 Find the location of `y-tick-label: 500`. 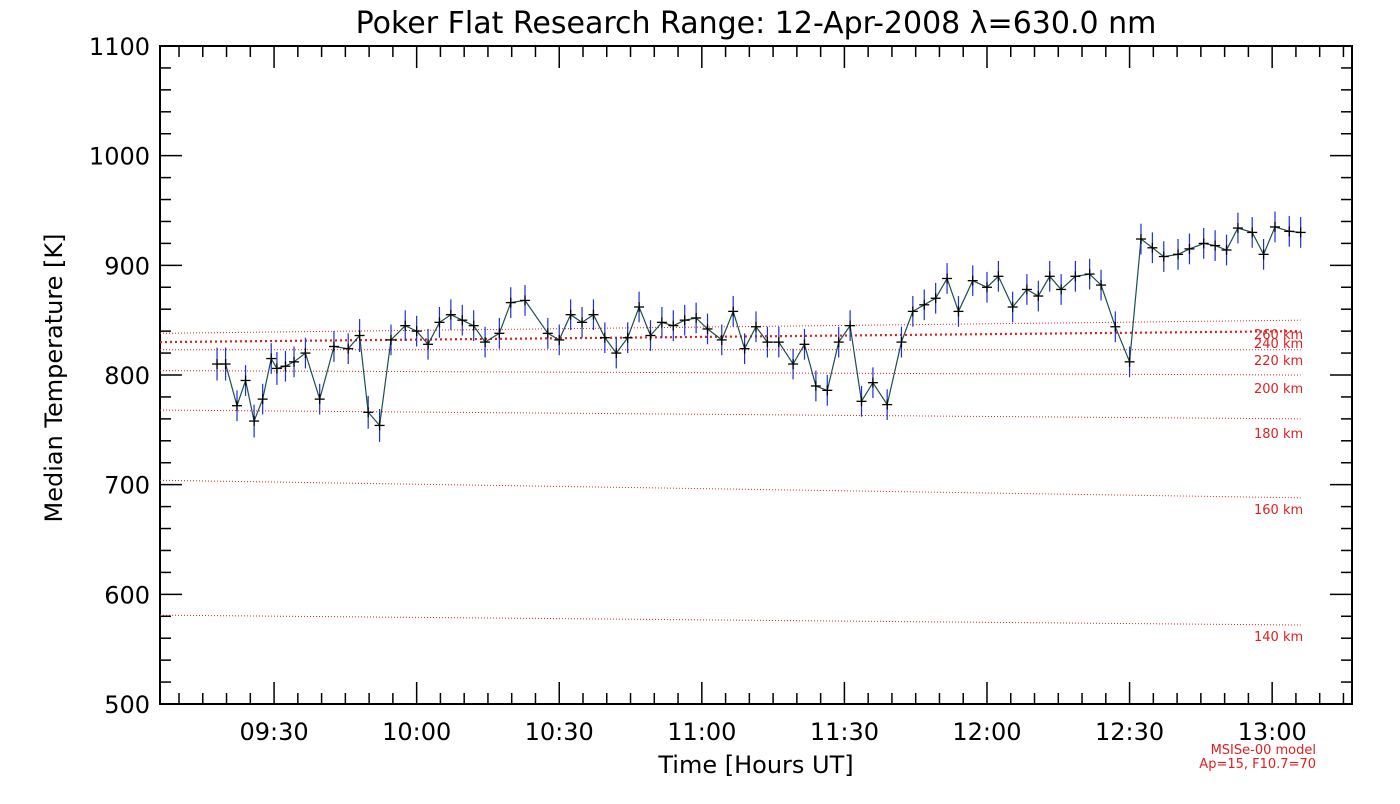

y-tick-label: 500 is located at coordinates (127, 705).